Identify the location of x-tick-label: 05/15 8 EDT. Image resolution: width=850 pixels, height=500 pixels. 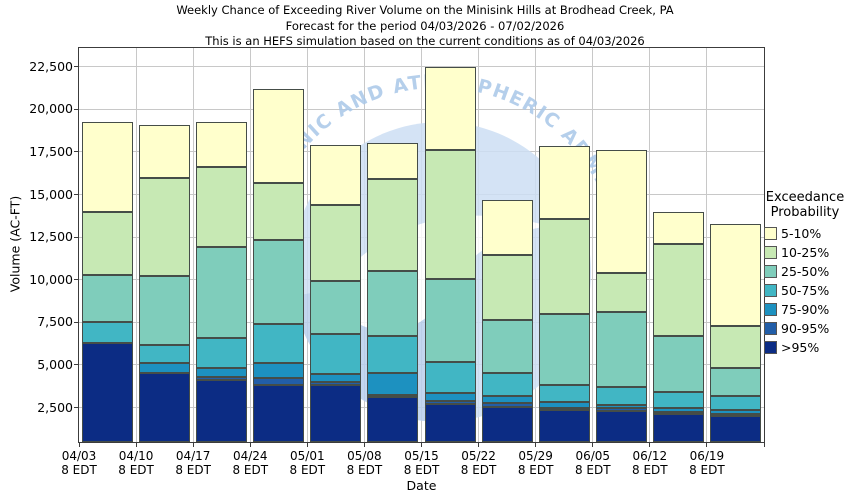
(422, 463).